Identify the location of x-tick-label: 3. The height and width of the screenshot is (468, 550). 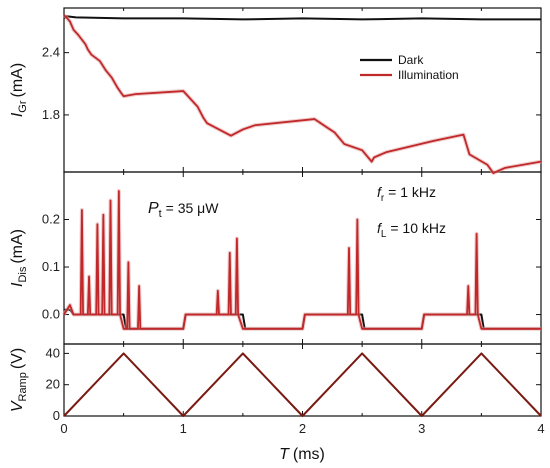
(421, 428).